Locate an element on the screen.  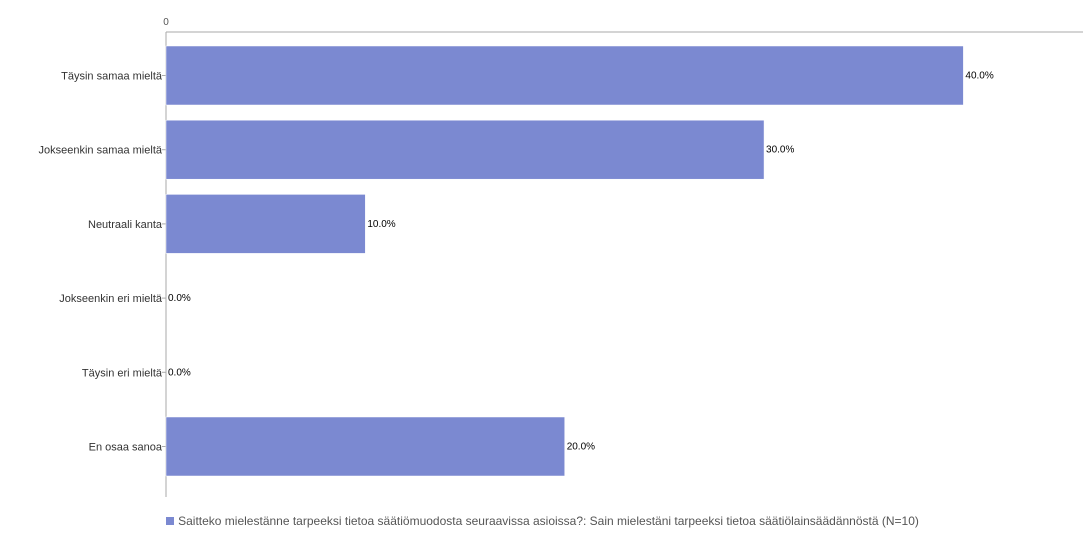
category-label: Jokseenkin eri mieltä is located at coordinates (111, 299).